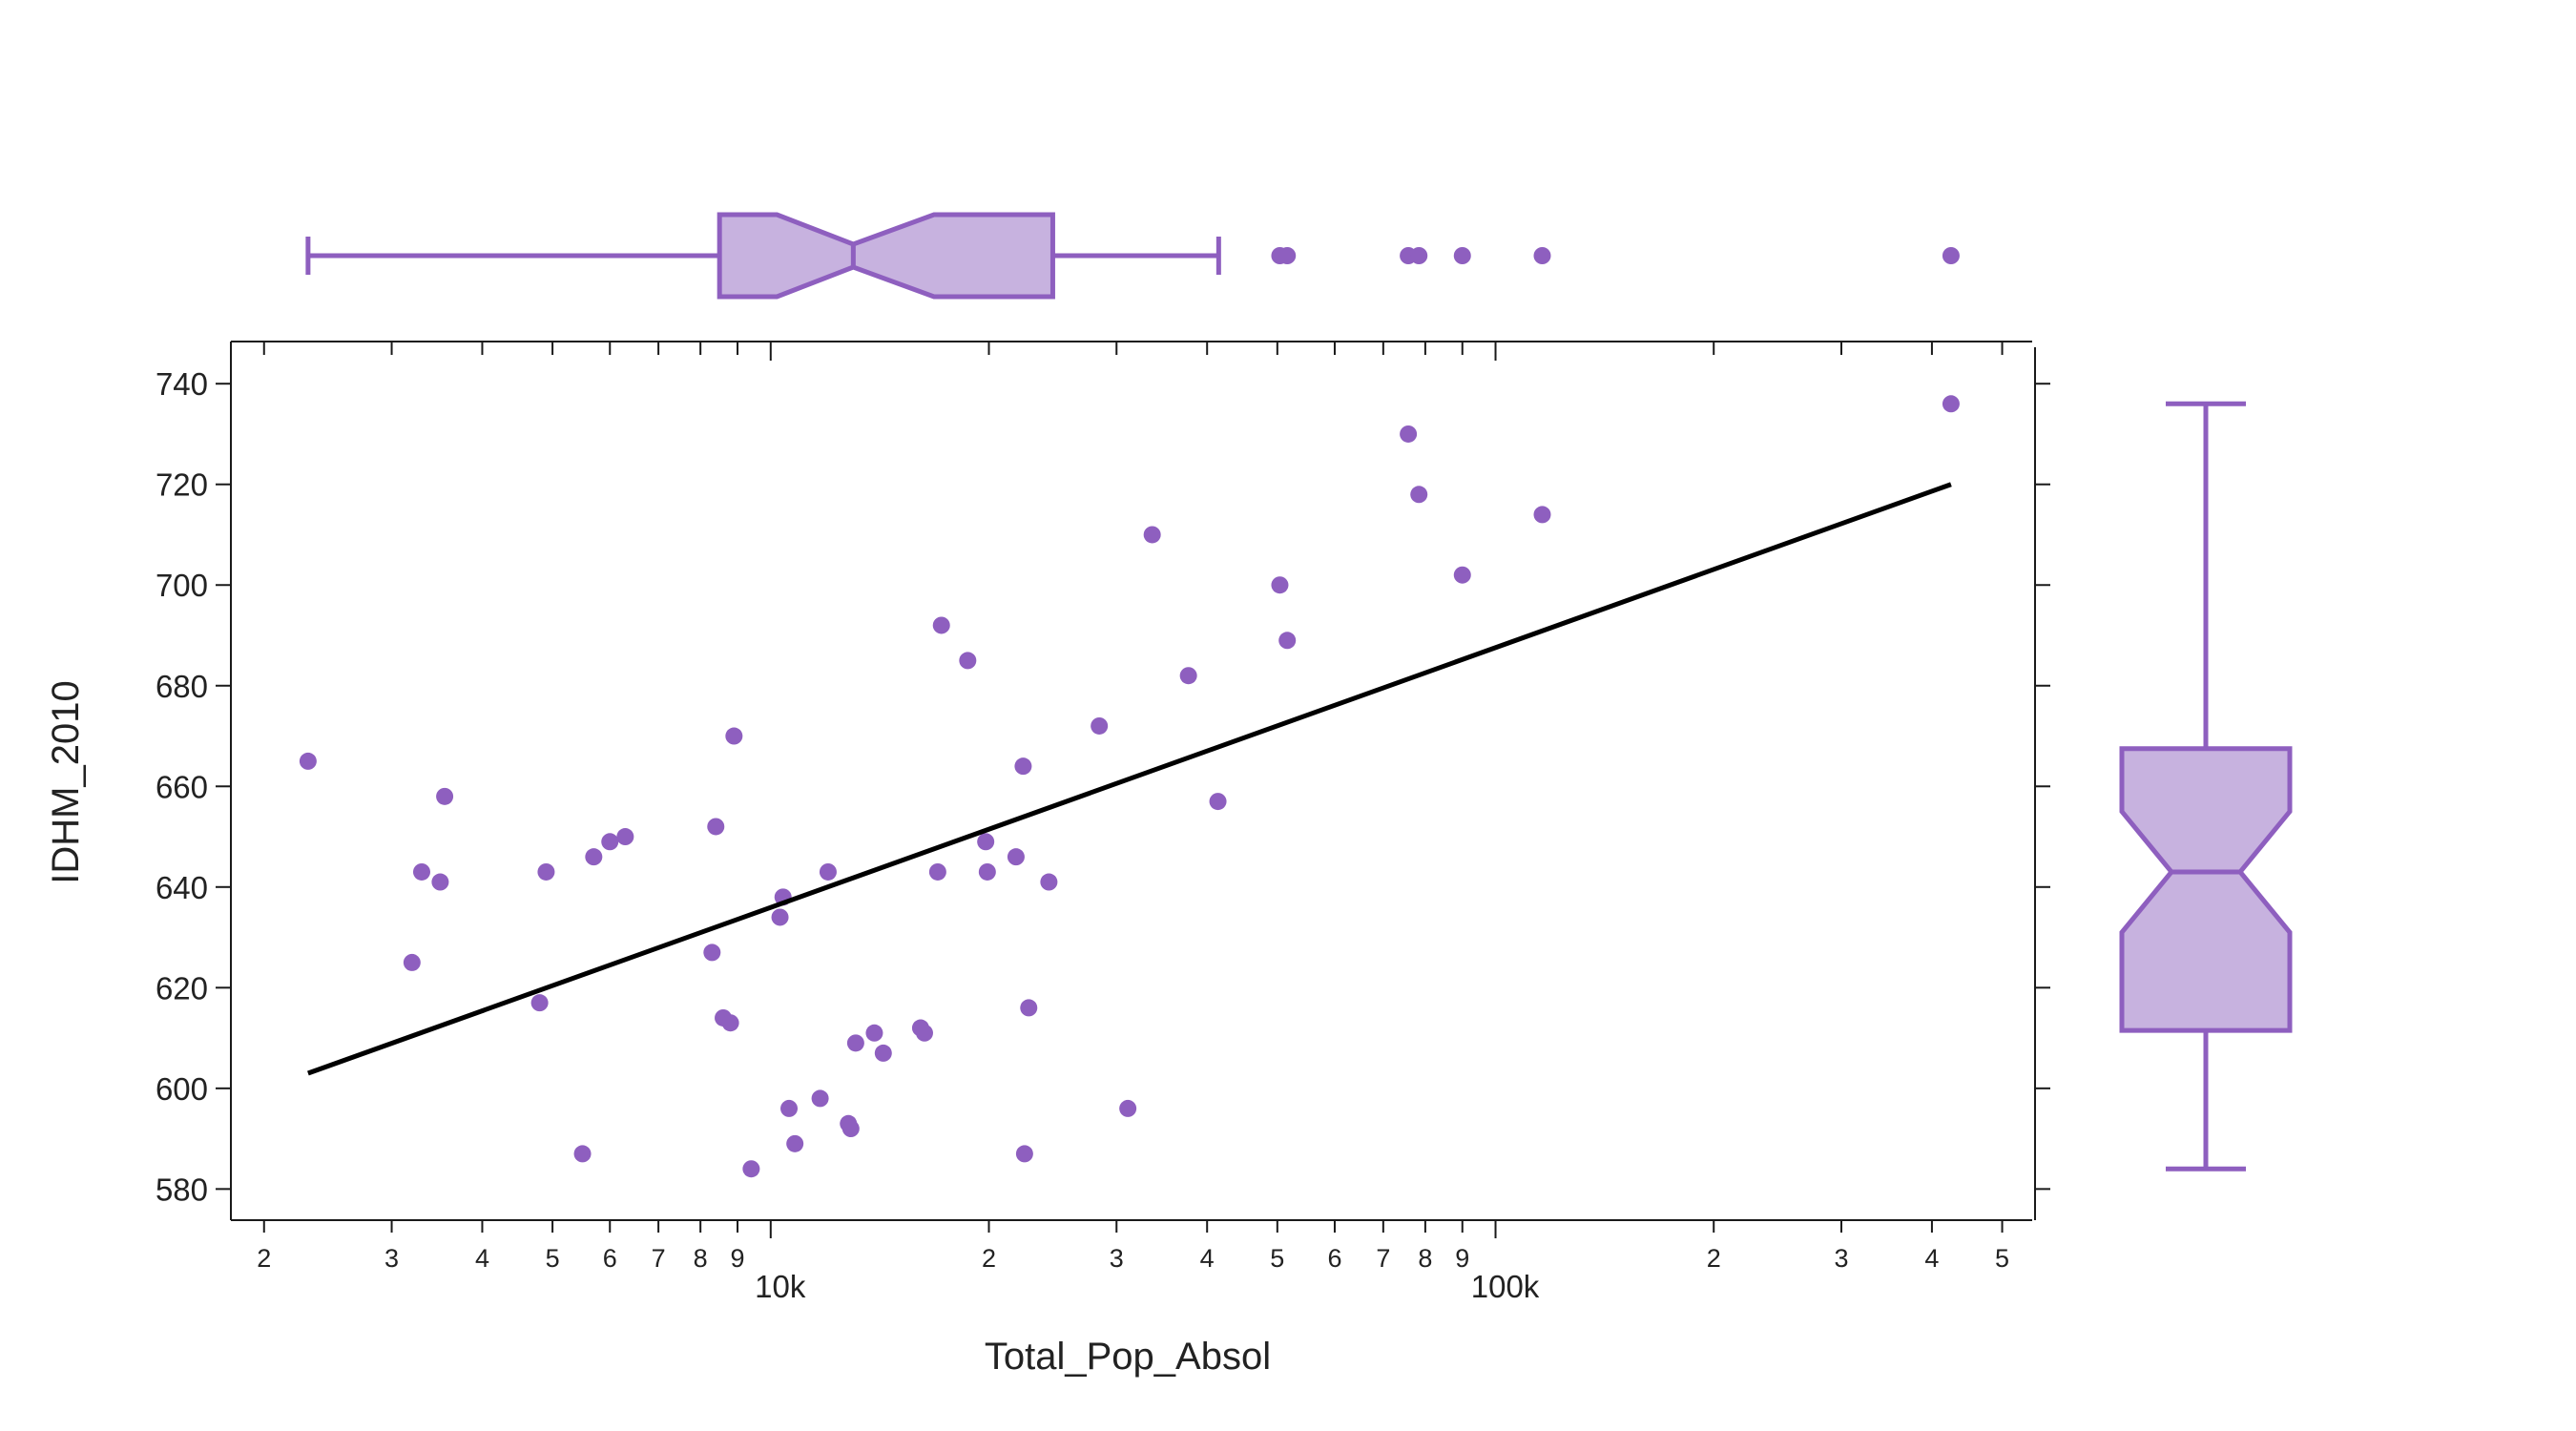 This screenshot has width=2576, height=1431. What do you see at coordinates (66, 782) in the screenshot?
I see `y-axis-title: IDHM_2010` at bounding box center [66, 782].